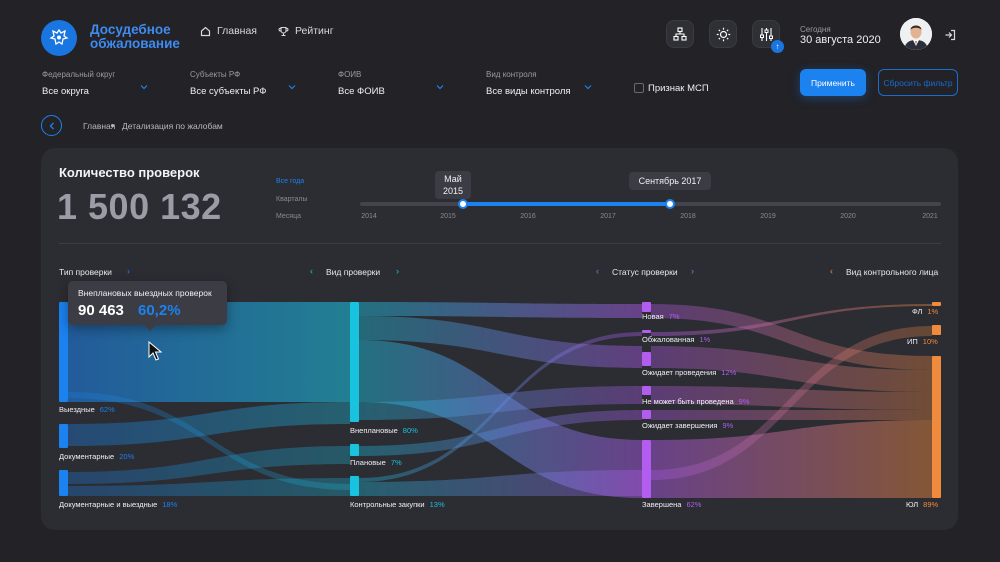 This screenshot has height=562, width=1000. I want to click on apply-button: Применить, so click(833, 82).